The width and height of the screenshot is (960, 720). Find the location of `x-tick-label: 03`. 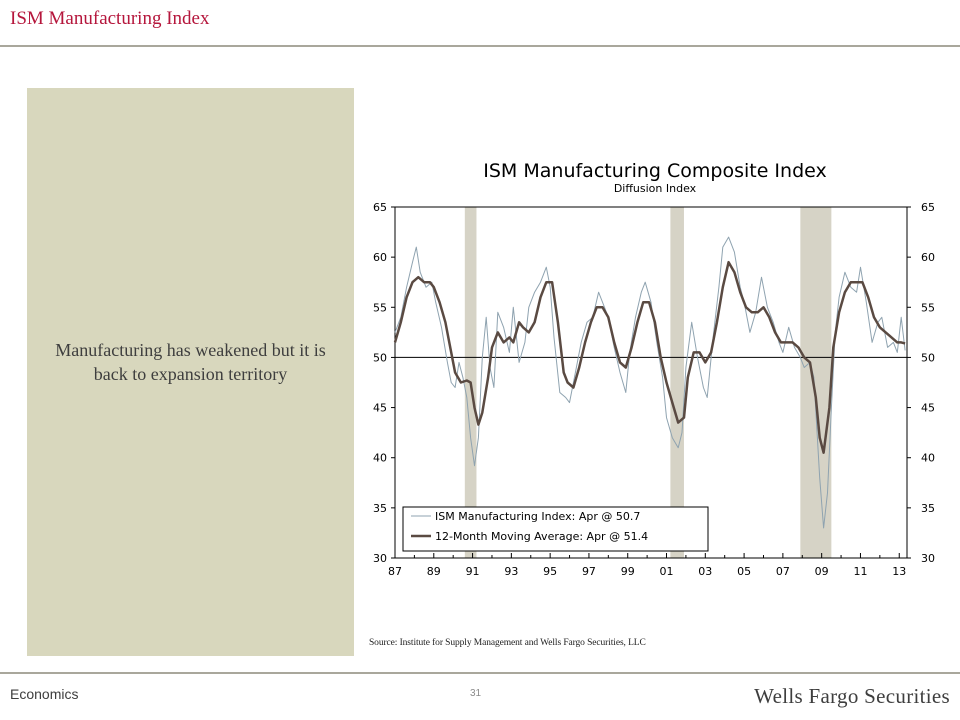

x-tick-label: 03 is located at coordinates (705, 571).